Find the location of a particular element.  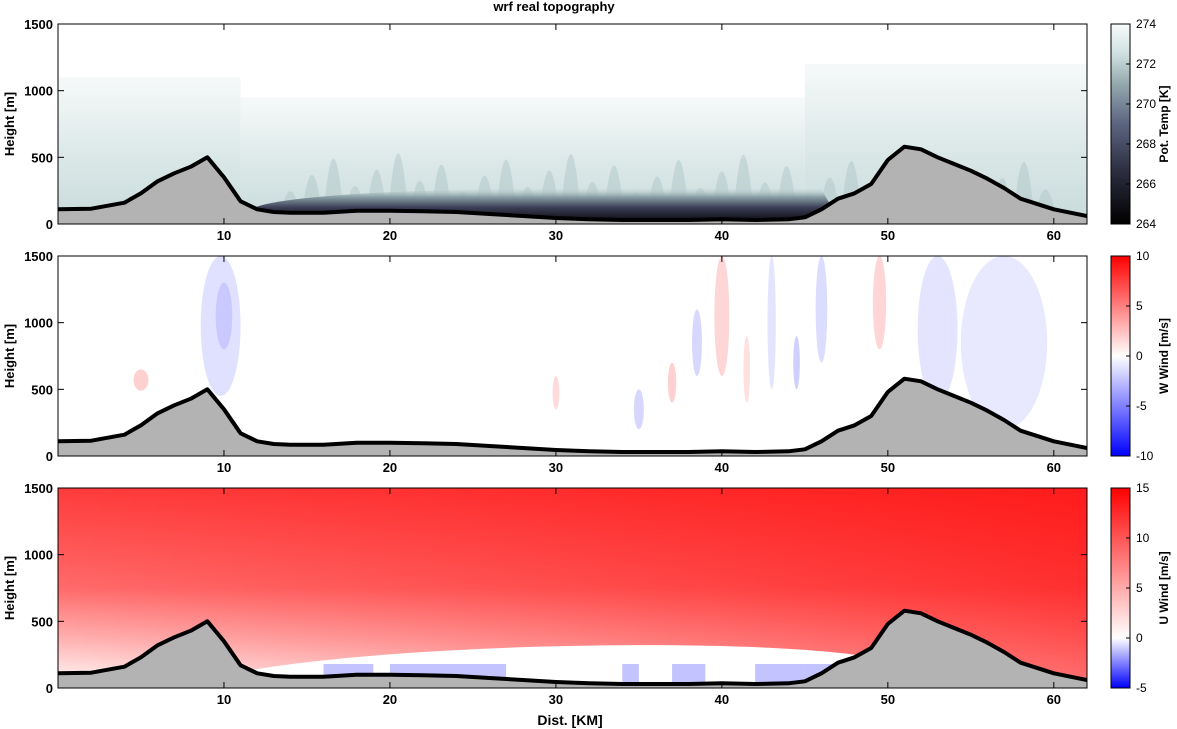

x-axis-label: Dist. [KM] is located at coordinates (569, 720).